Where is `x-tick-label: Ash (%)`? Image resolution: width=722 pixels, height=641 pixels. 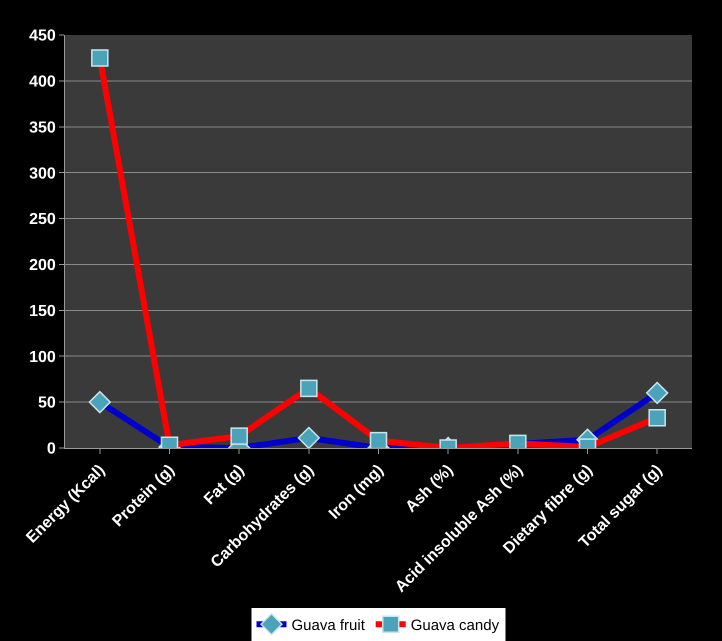 x-tick-label: Ash (%) is located at coordinates (429, 489).